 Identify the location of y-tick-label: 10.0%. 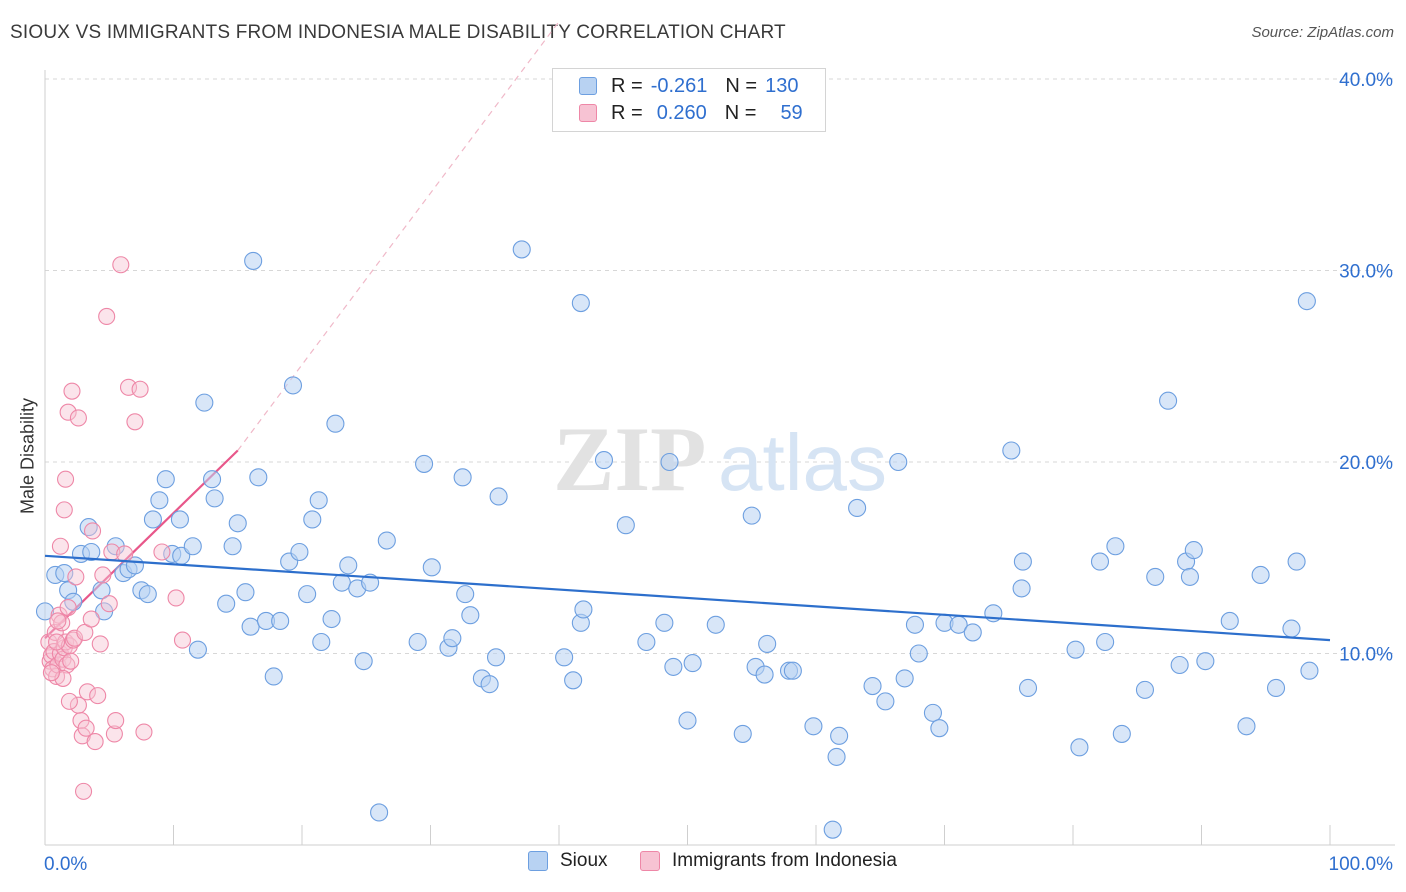
(1366, 655).